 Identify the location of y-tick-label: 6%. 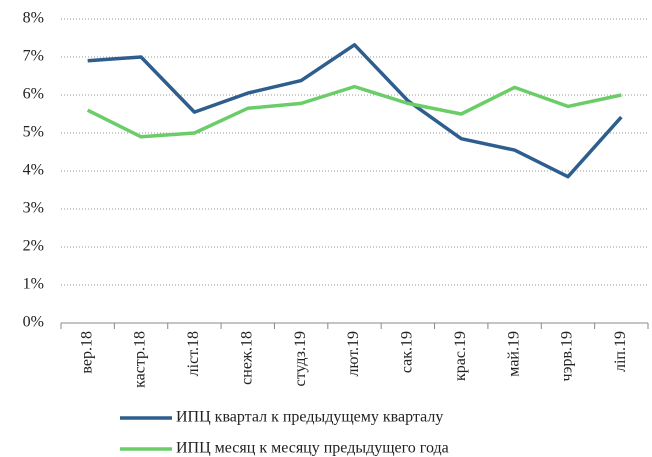
(33, 94).